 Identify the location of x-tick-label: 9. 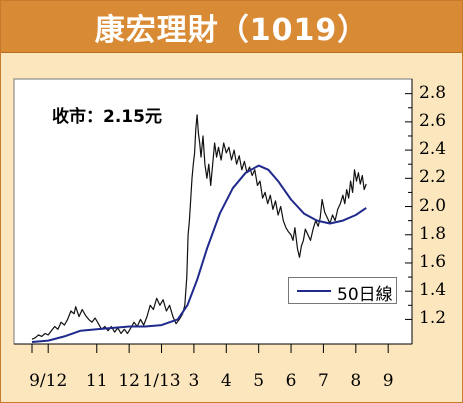
(388, 381).